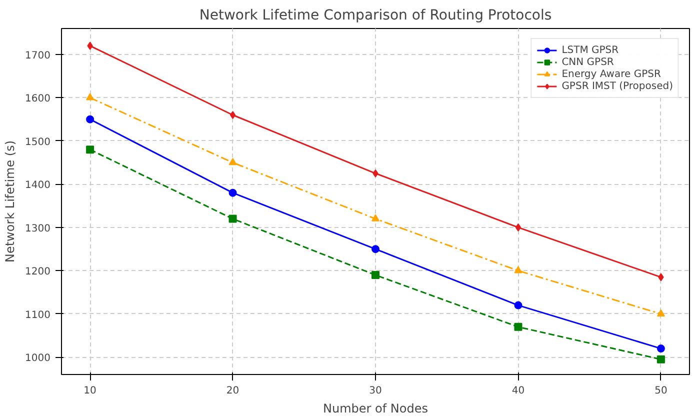 This screenshot has width=694, height=418. What do you see at coordinates (38, 142) in the screenshot?
I see `y-tick-label: 1500` at bounding box center [38, 142].